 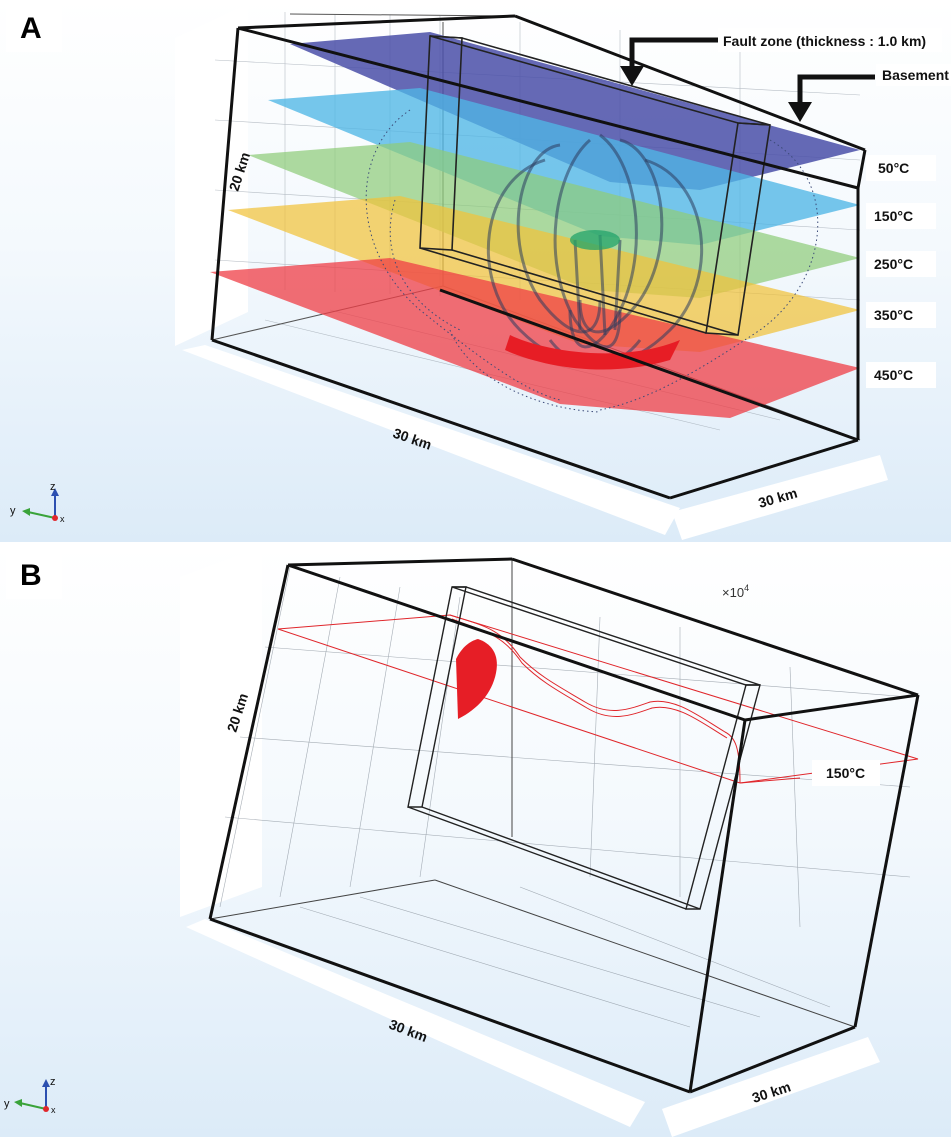 What do you see at coordinates (595, 240) in the screenshot?
I see `upflow-core` at bounding box center [595, 240].